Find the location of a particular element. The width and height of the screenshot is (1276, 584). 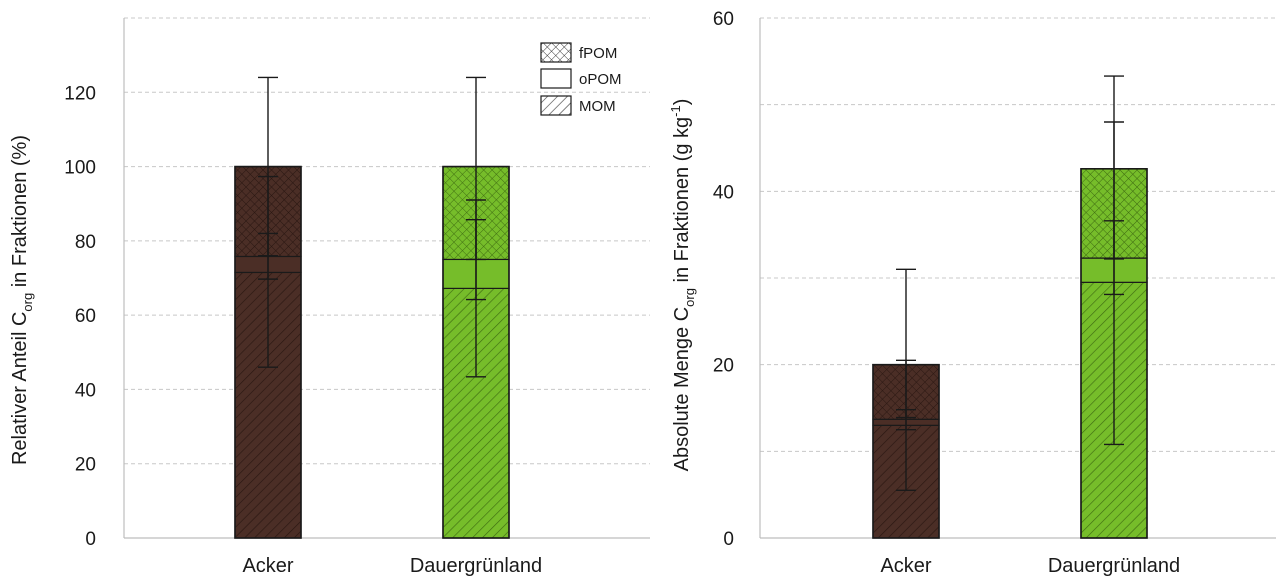

y-axis-title-sup: -1 is located at coordinates (675, 111).